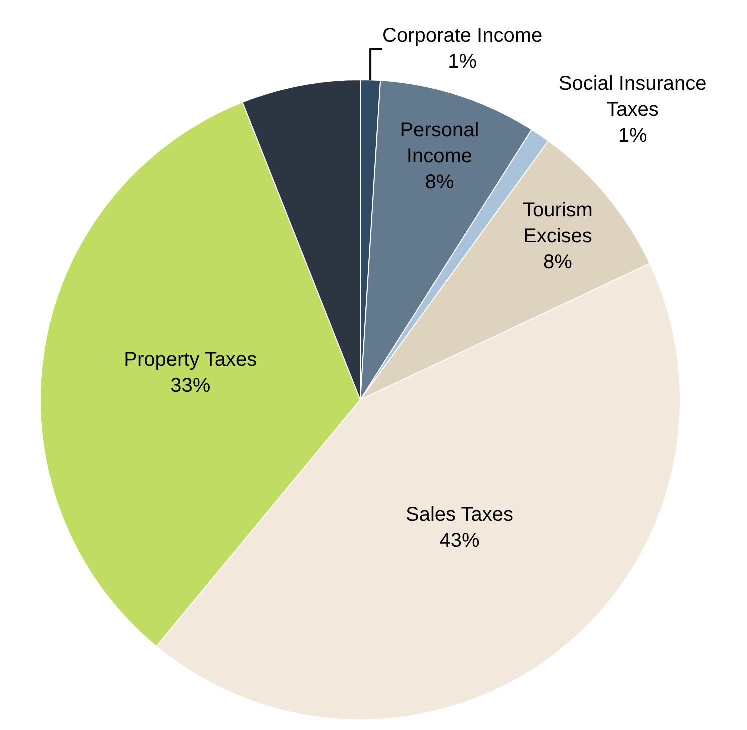 The width and height of the screenshot is (747, 730). Describe the element at coordinates (440, 143) in the screenshot. I see `slice-label: Personal Income` at that location.